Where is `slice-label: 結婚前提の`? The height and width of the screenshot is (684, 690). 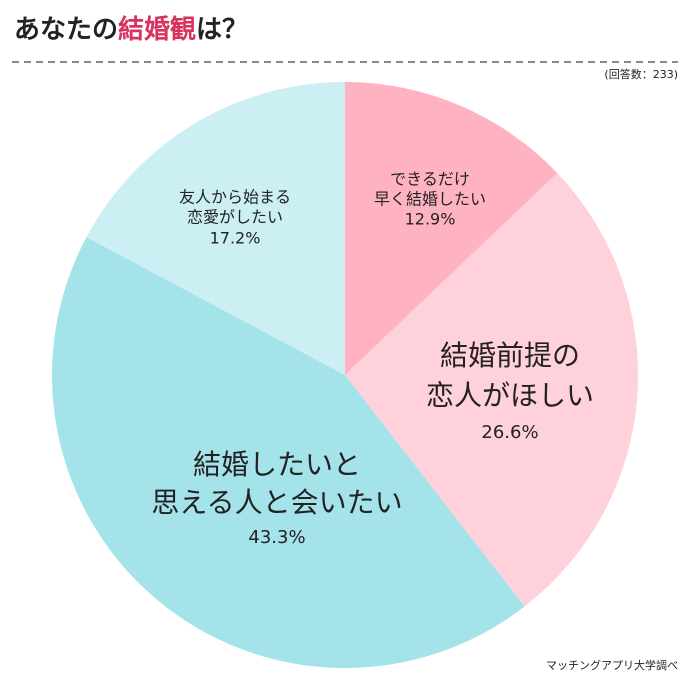
slice-label: 結婚前提の is located at coordinates (510, 355).